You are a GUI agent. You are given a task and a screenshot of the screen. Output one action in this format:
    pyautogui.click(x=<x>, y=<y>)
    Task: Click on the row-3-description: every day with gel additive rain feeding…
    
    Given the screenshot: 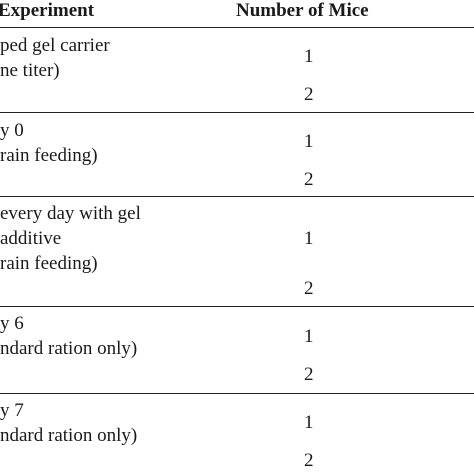 What is the action you would take?
    pyautogui.click(x=70, y=238)
    